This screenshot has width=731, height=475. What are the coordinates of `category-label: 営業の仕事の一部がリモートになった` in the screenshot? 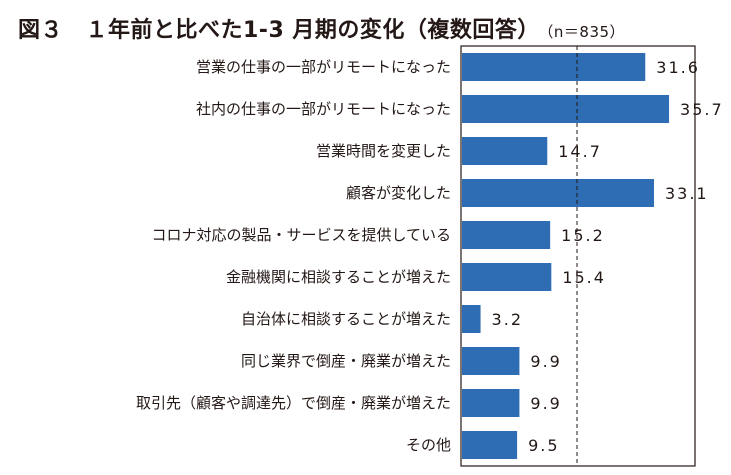 It's located at (323, 67).